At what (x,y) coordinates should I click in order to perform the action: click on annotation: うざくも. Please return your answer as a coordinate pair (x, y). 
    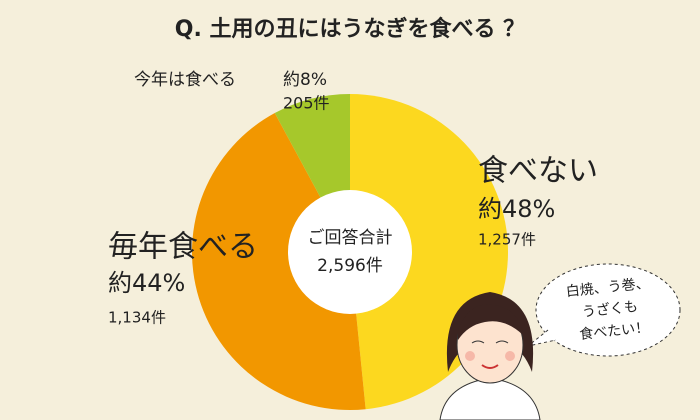
    Looking at the image, I should click on (609, 309).